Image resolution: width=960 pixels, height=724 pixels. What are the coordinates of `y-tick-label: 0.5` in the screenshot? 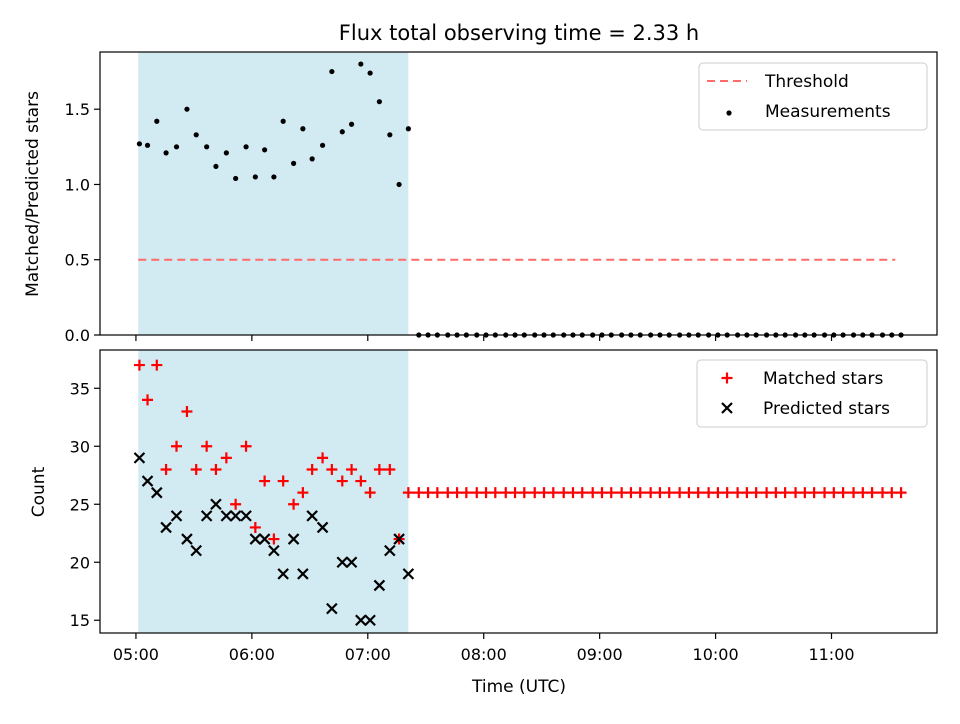 It's located at (77, 260).